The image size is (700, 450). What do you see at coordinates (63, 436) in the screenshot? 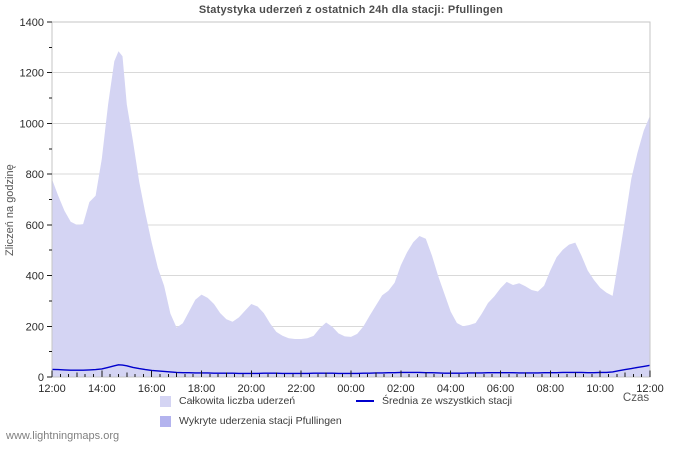
I see `watermark: www.lightningmaps.org` at bounding box center [63, 436].